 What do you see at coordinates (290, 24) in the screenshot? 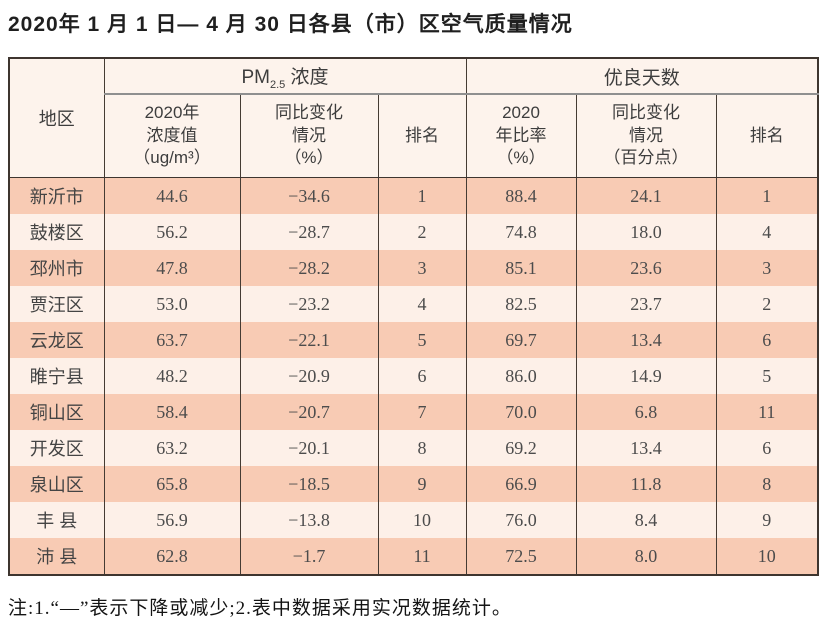
I see `page-title: 2020年 1 月 1 日— 4 月 30 日各县（市）区空气质量情况` at bounding box center [290, 24].